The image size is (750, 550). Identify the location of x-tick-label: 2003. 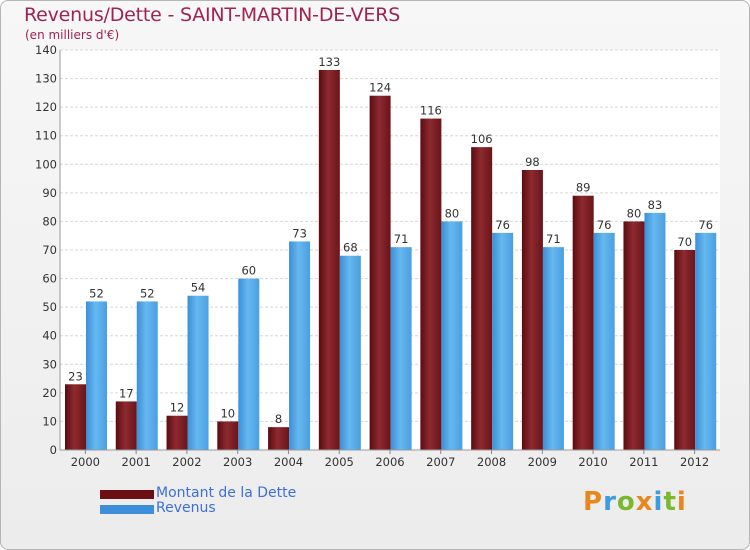
(237, 462).